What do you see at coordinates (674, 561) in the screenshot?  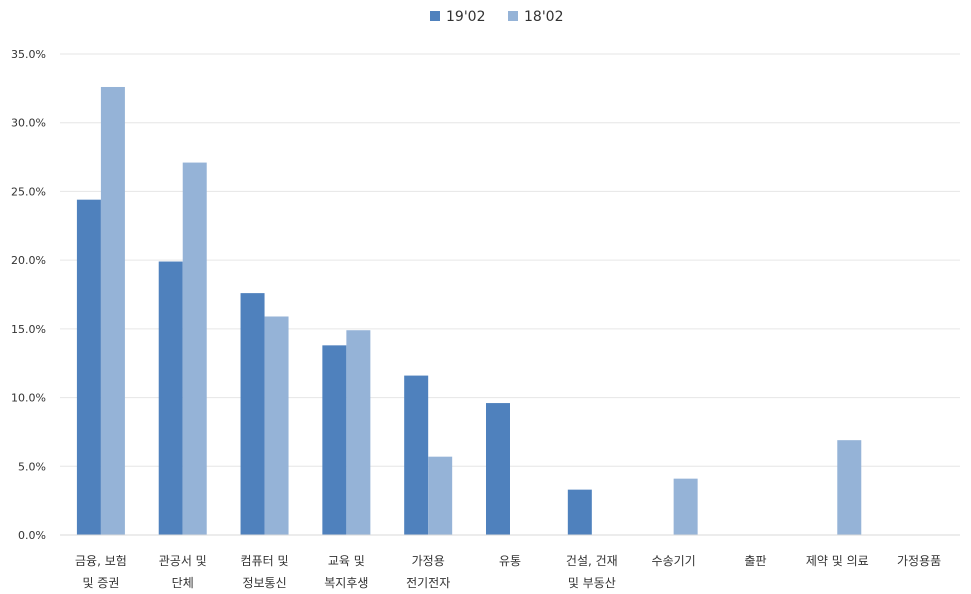 I see `x-category-label: 수송기기` at bounding box center [674, 561].